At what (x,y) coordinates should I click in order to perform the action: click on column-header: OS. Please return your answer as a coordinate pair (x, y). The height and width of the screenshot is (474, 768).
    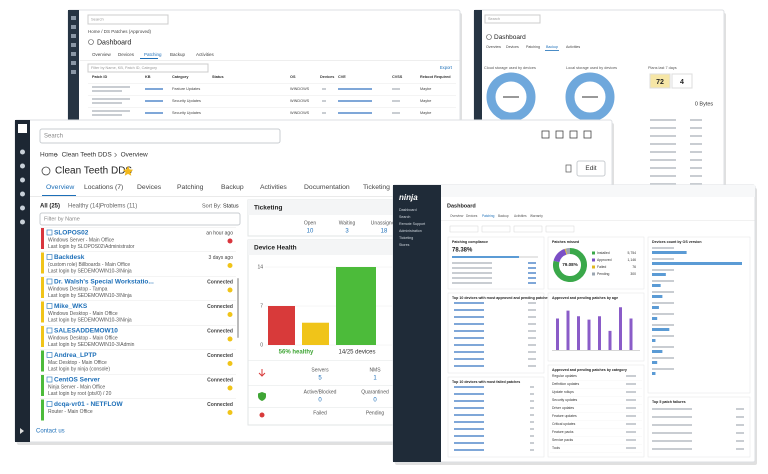
    Looking at the image, I should click on (293, 77).